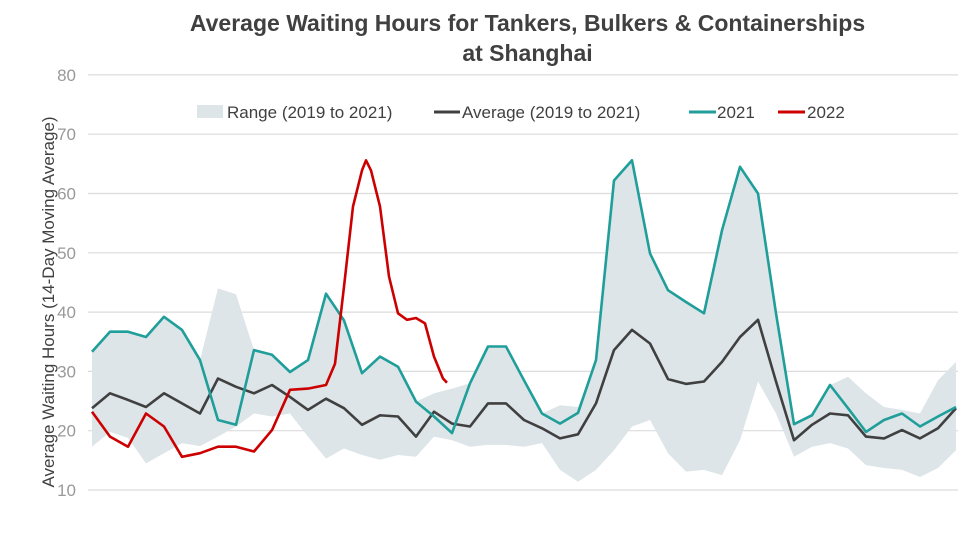 Image resolution: width=975 pixels, height=536 pixels. What do you see at coordinates (66, 134) in the screenshot?
I see `y-tick-label: 70` at bounding box center [66, 134].